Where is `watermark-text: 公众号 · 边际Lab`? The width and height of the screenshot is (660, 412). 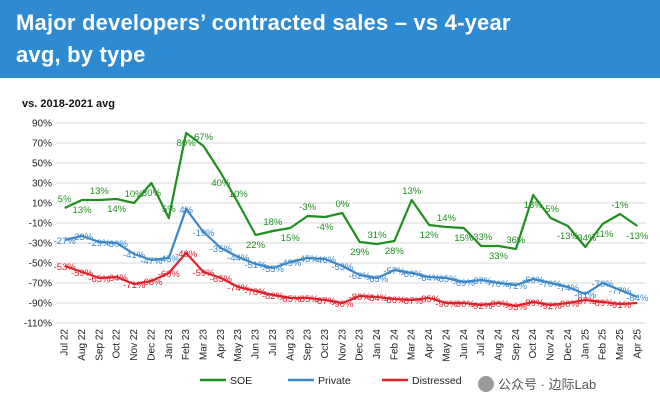 watermark-text: 公众号 · 边际Lab is located at coordinates (547, 384).